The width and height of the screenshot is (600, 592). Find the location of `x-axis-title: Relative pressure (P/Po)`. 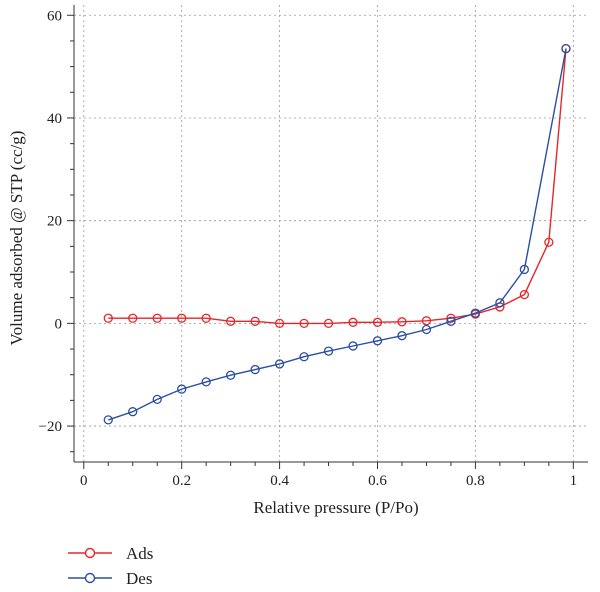

x-axis-title: Relative pressure (P/Po) is located at coordinates (335, 507).